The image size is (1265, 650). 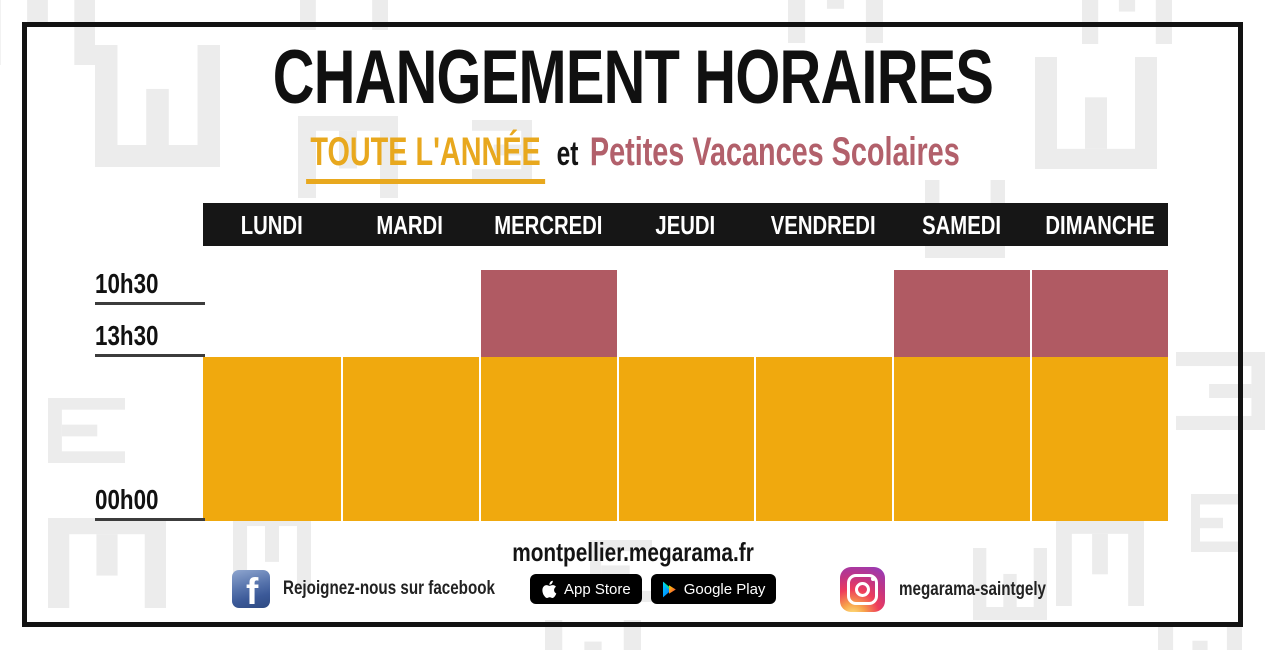 What do you see at coordinates (1100, 225) in the screenshot?
I see `day-header-dimanche: DIMANCHE` at bounding box center [1100, 225].